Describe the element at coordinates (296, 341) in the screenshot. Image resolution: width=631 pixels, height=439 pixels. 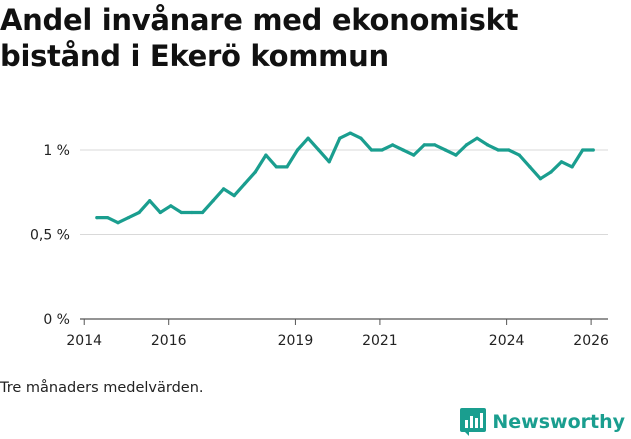
I see `x-tick-label: 2019` at that location.